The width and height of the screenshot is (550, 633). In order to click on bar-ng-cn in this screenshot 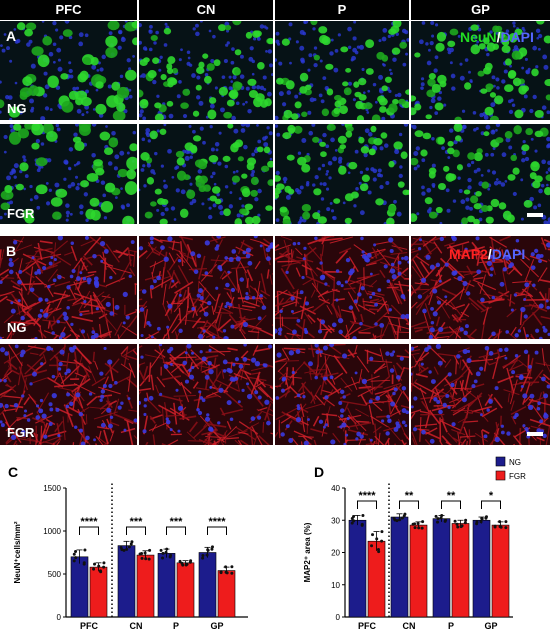, I will do `click(126, 581)`.